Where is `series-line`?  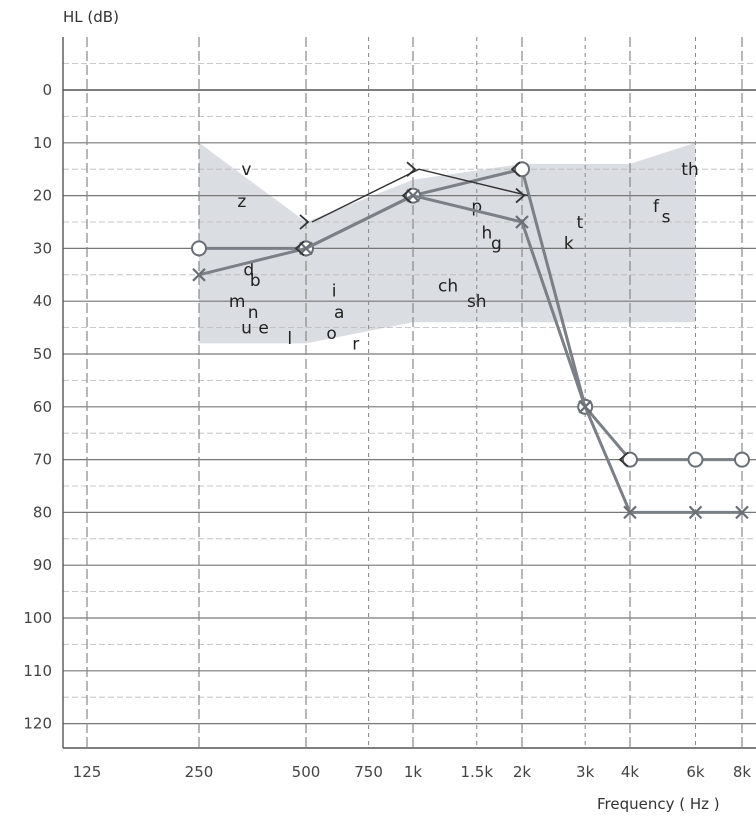 series-line is located at coordinates (420, 195).